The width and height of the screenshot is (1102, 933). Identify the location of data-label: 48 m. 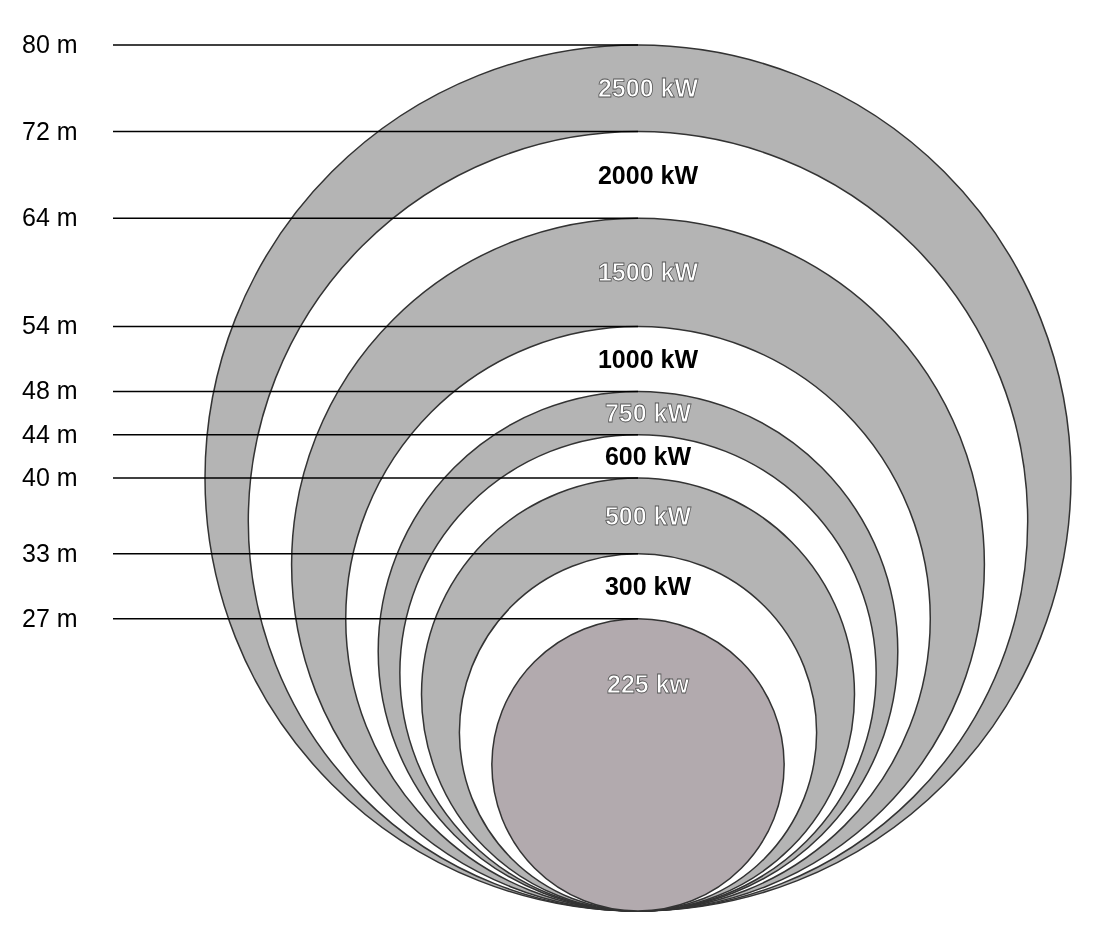
(50, 390).